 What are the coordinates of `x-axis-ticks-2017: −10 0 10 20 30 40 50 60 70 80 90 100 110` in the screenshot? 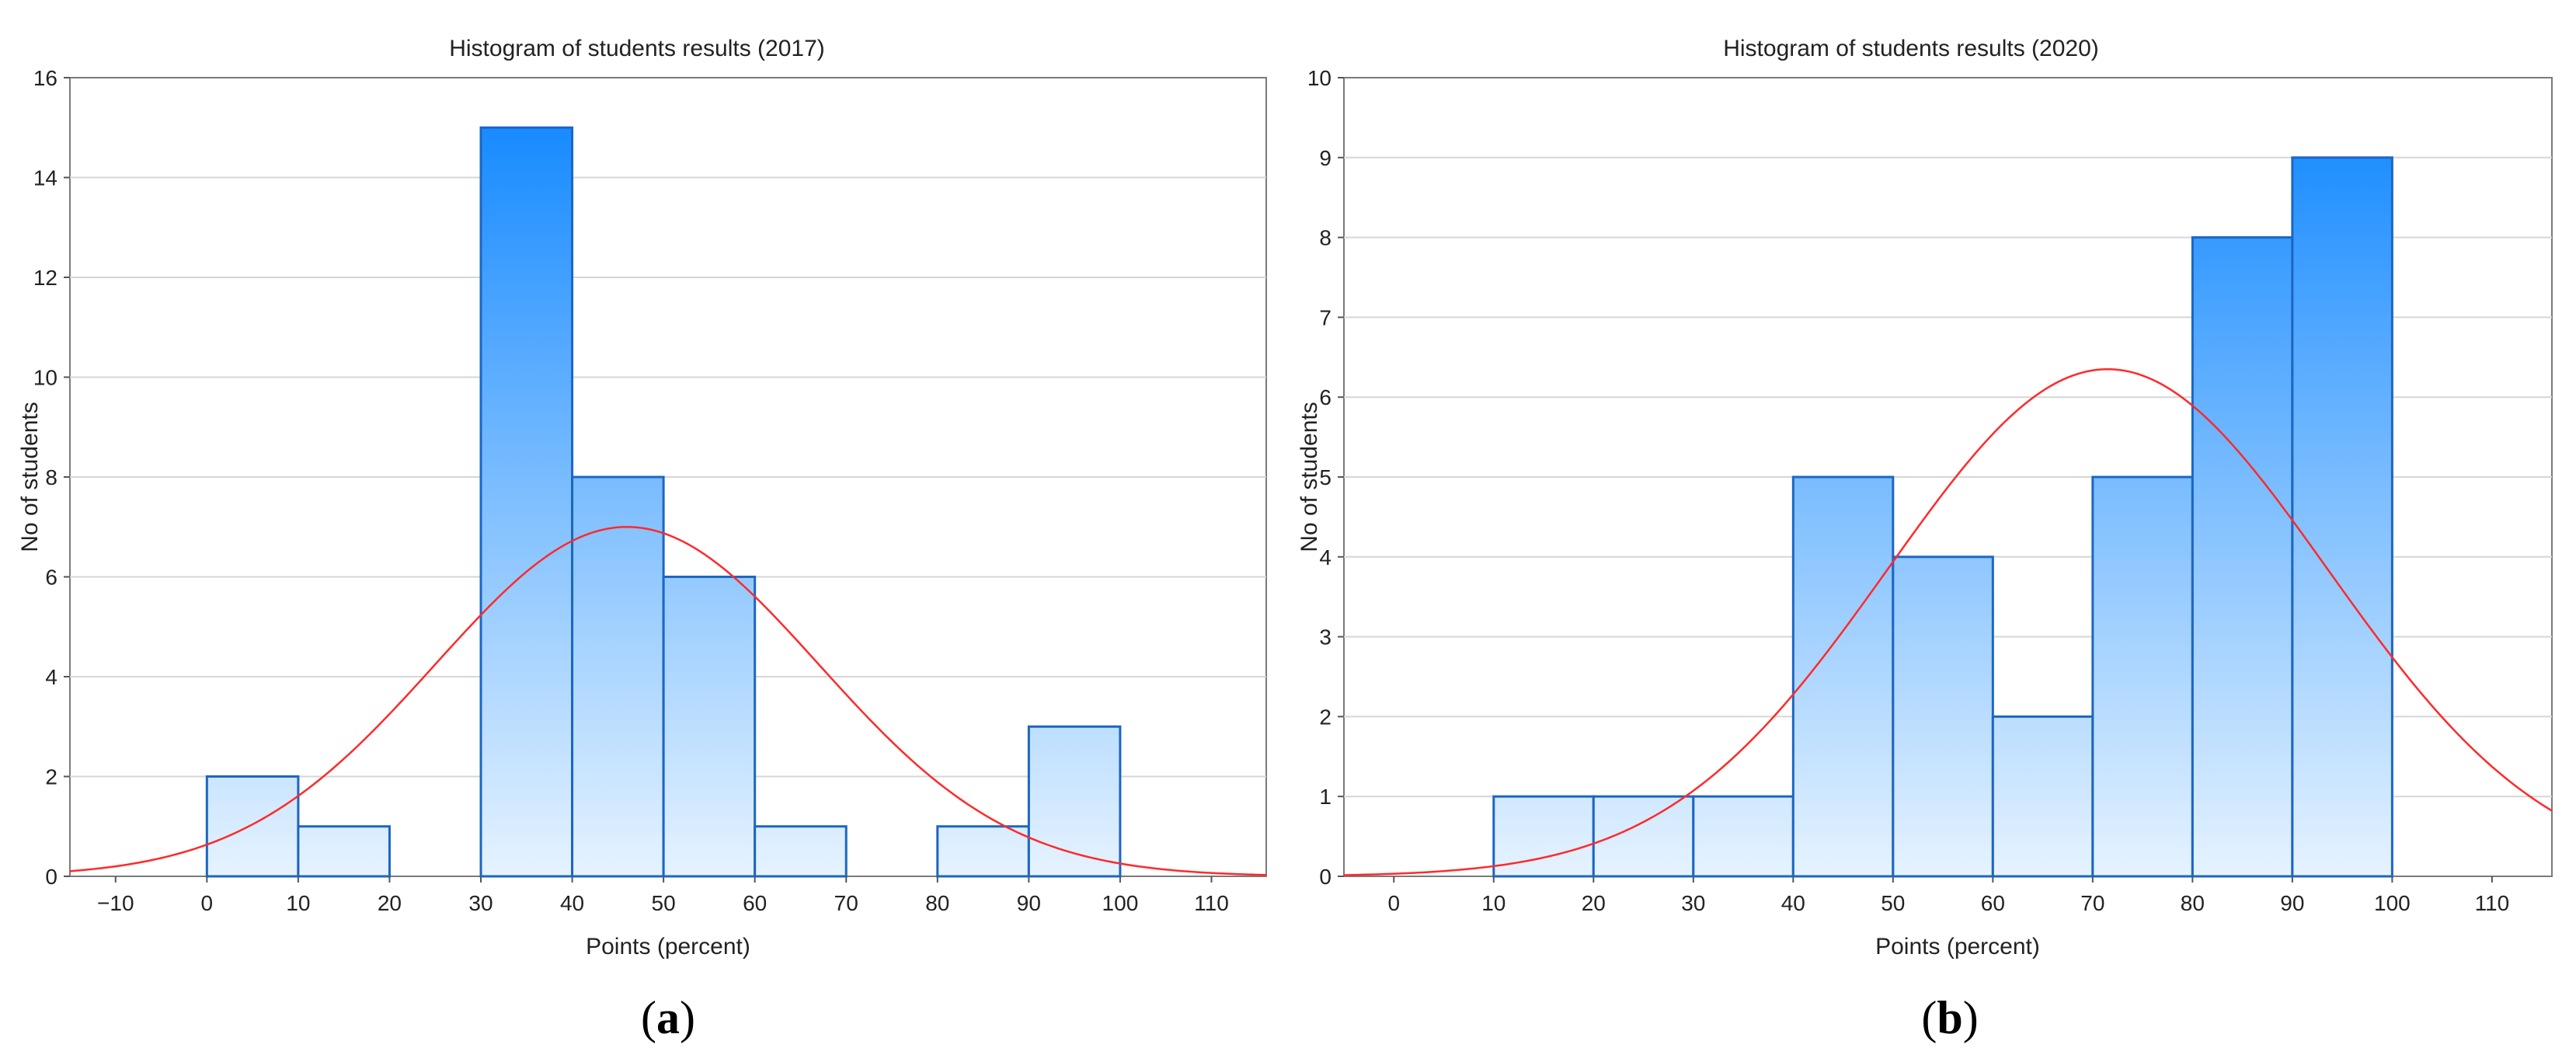 It's located at (663, 895).